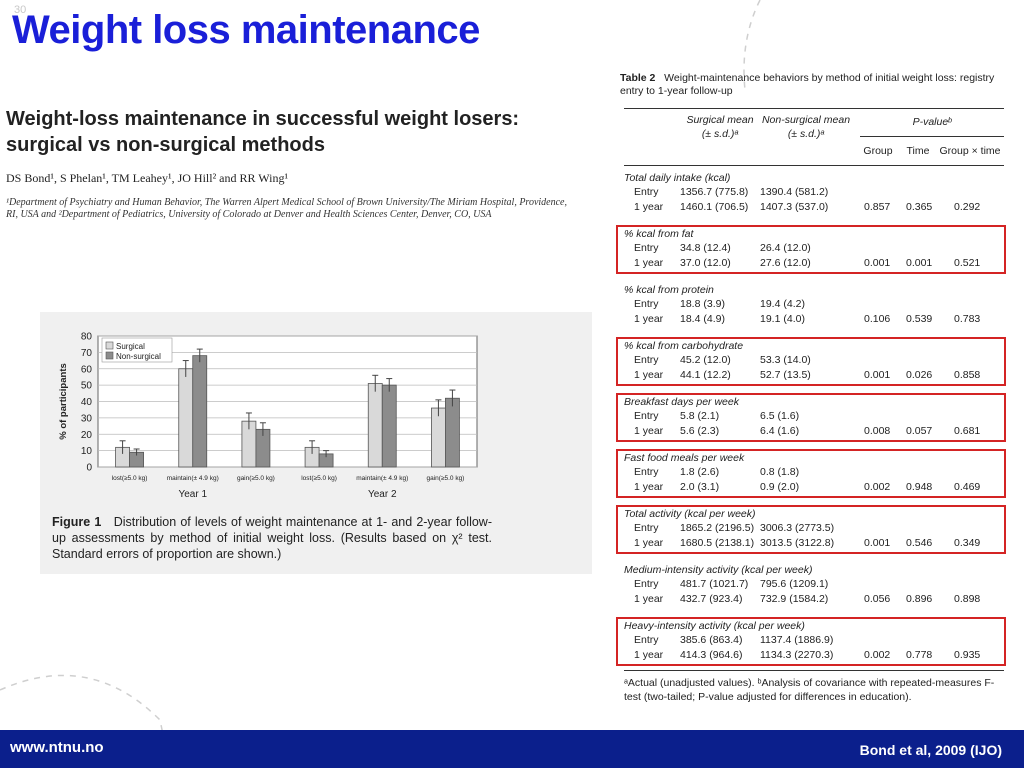 The height and width of the screenshot is (768, 1024). What do you see at coordinates (815, 585) in the screenshot?
I see `table-row: Entry 481.7 (1021.7) 795.6 (1209.1)` at bounding box center [815, 585].